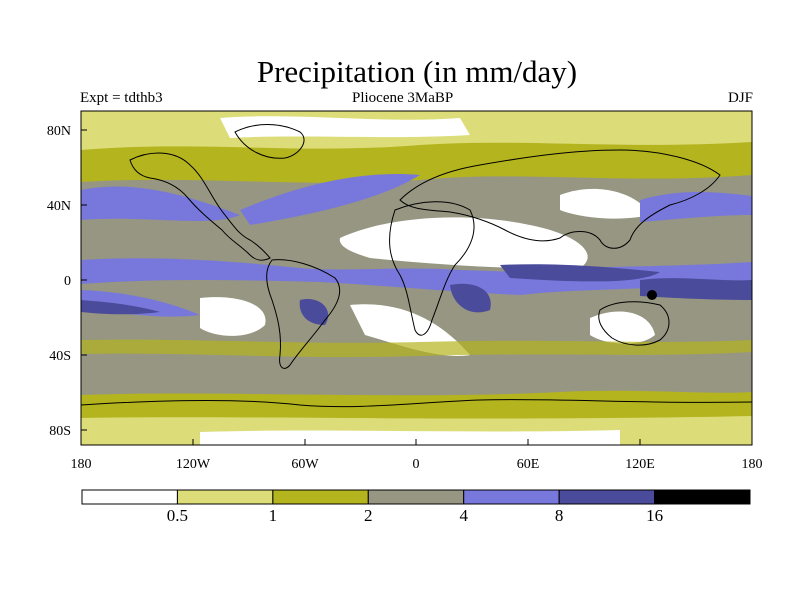 The width and height of the screenshot is (800, 600). Describe the element at coordinates (60, 356) in the screenshot. I see `lat-label: 40S` at that location.